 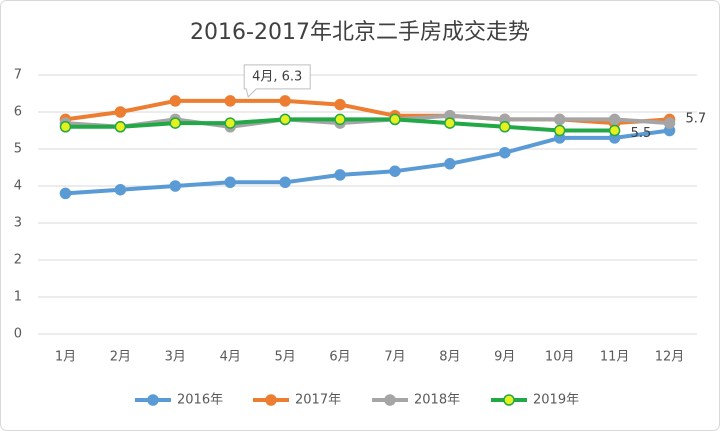 What do you see at coordinates (18, 149) in the screenshot?
I see `y-tick-label: 5` at bounding box center [18, 149].